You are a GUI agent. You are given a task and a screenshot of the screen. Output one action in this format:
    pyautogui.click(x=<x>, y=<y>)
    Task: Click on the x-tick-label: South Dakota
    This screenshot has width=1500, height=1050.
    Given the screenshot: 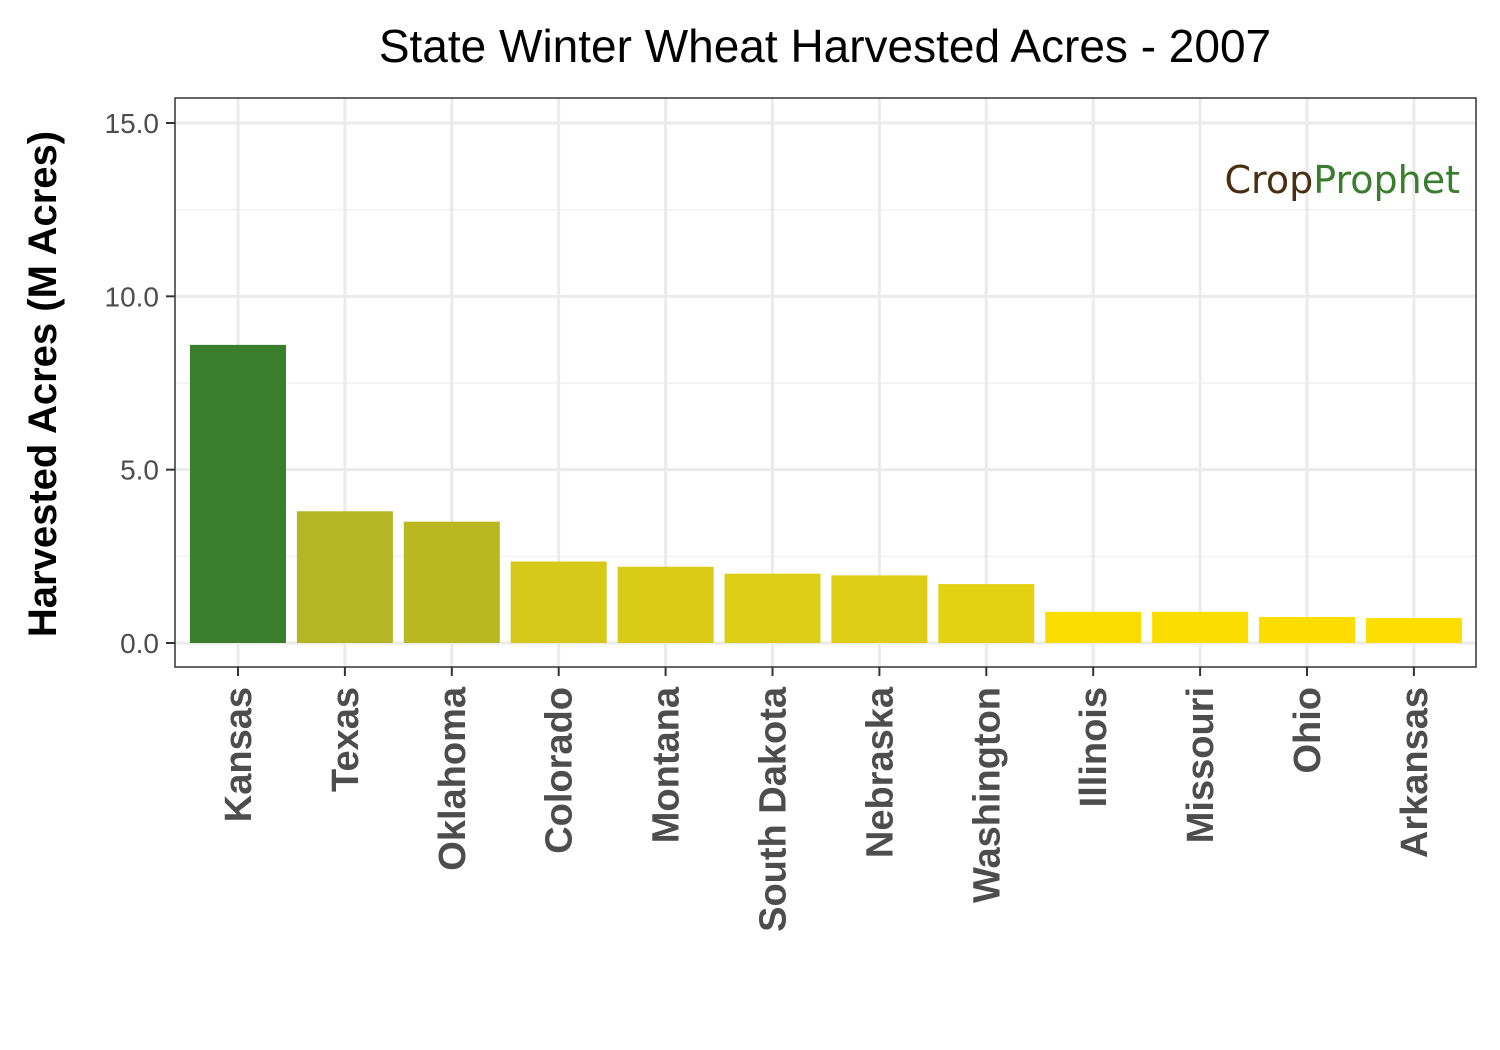 What is the action you would take?
    pyautogui.click(x=774, y=809)
    